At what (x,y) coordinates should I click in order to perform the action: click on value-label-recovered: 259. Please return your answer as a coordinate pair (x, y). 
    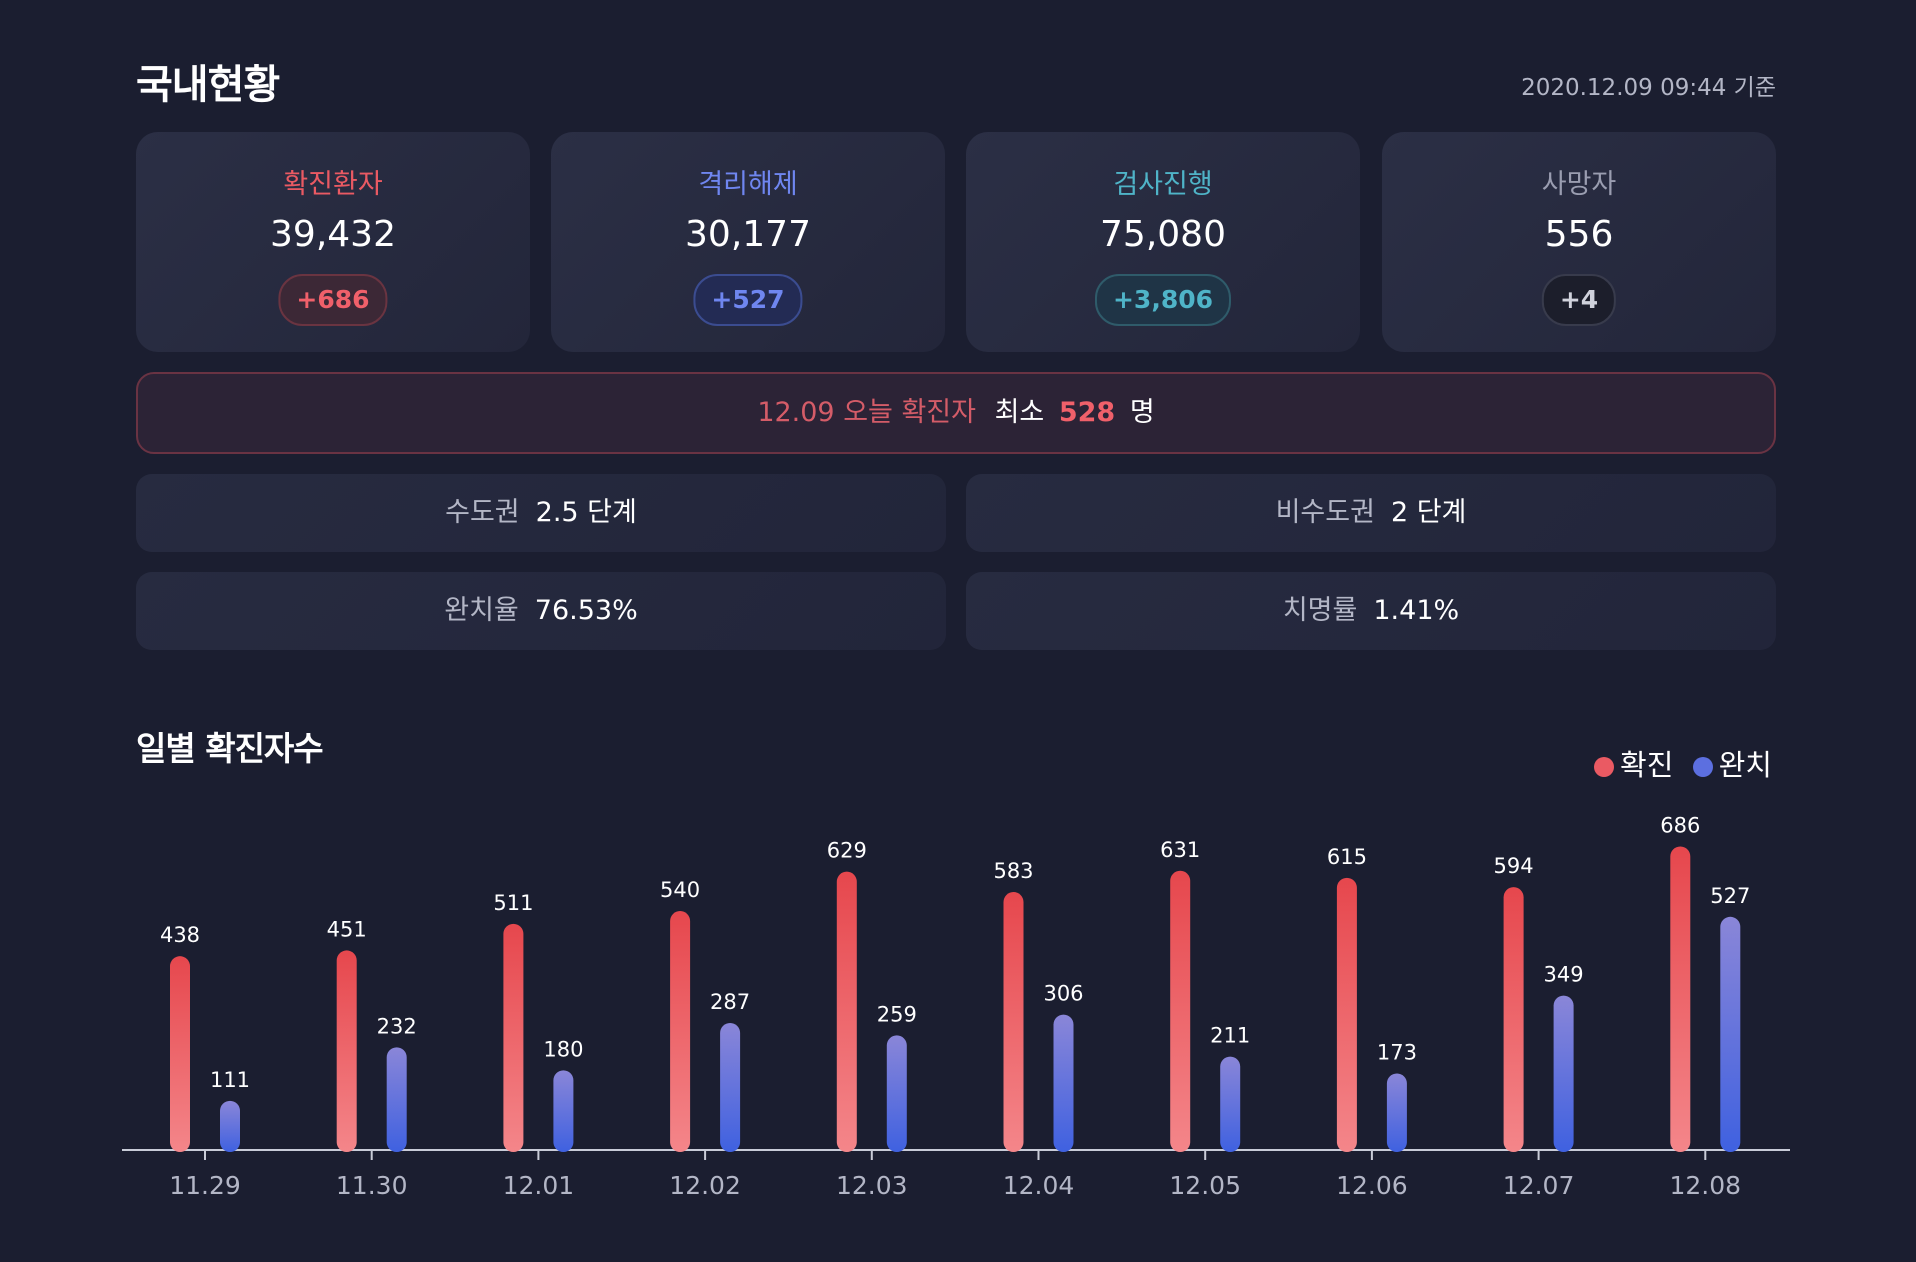
    Looking at the image, I should click on (897, 1014).